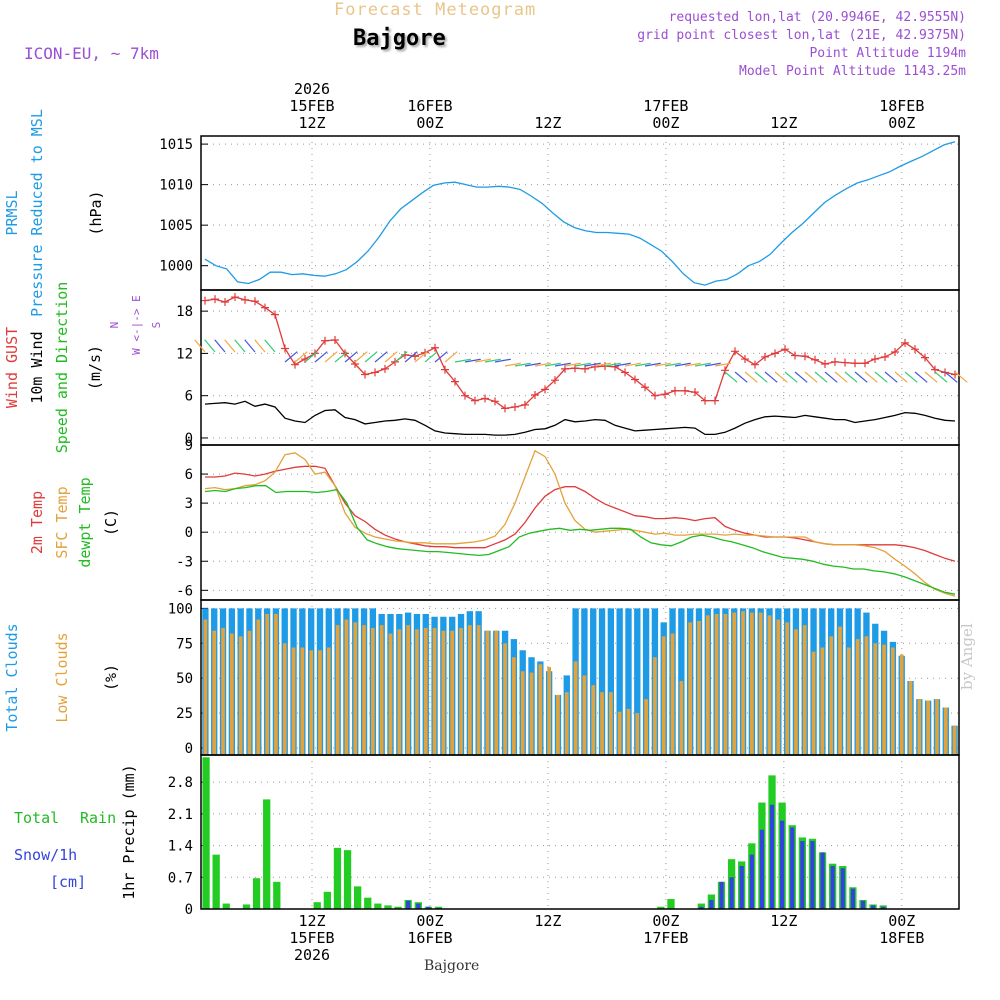 The height and width of the screenshot is (1000, 1000). Describe the element at coordinates (665, 921) in the screenshot. I see `bottom-time-label: 00Z` at that location.